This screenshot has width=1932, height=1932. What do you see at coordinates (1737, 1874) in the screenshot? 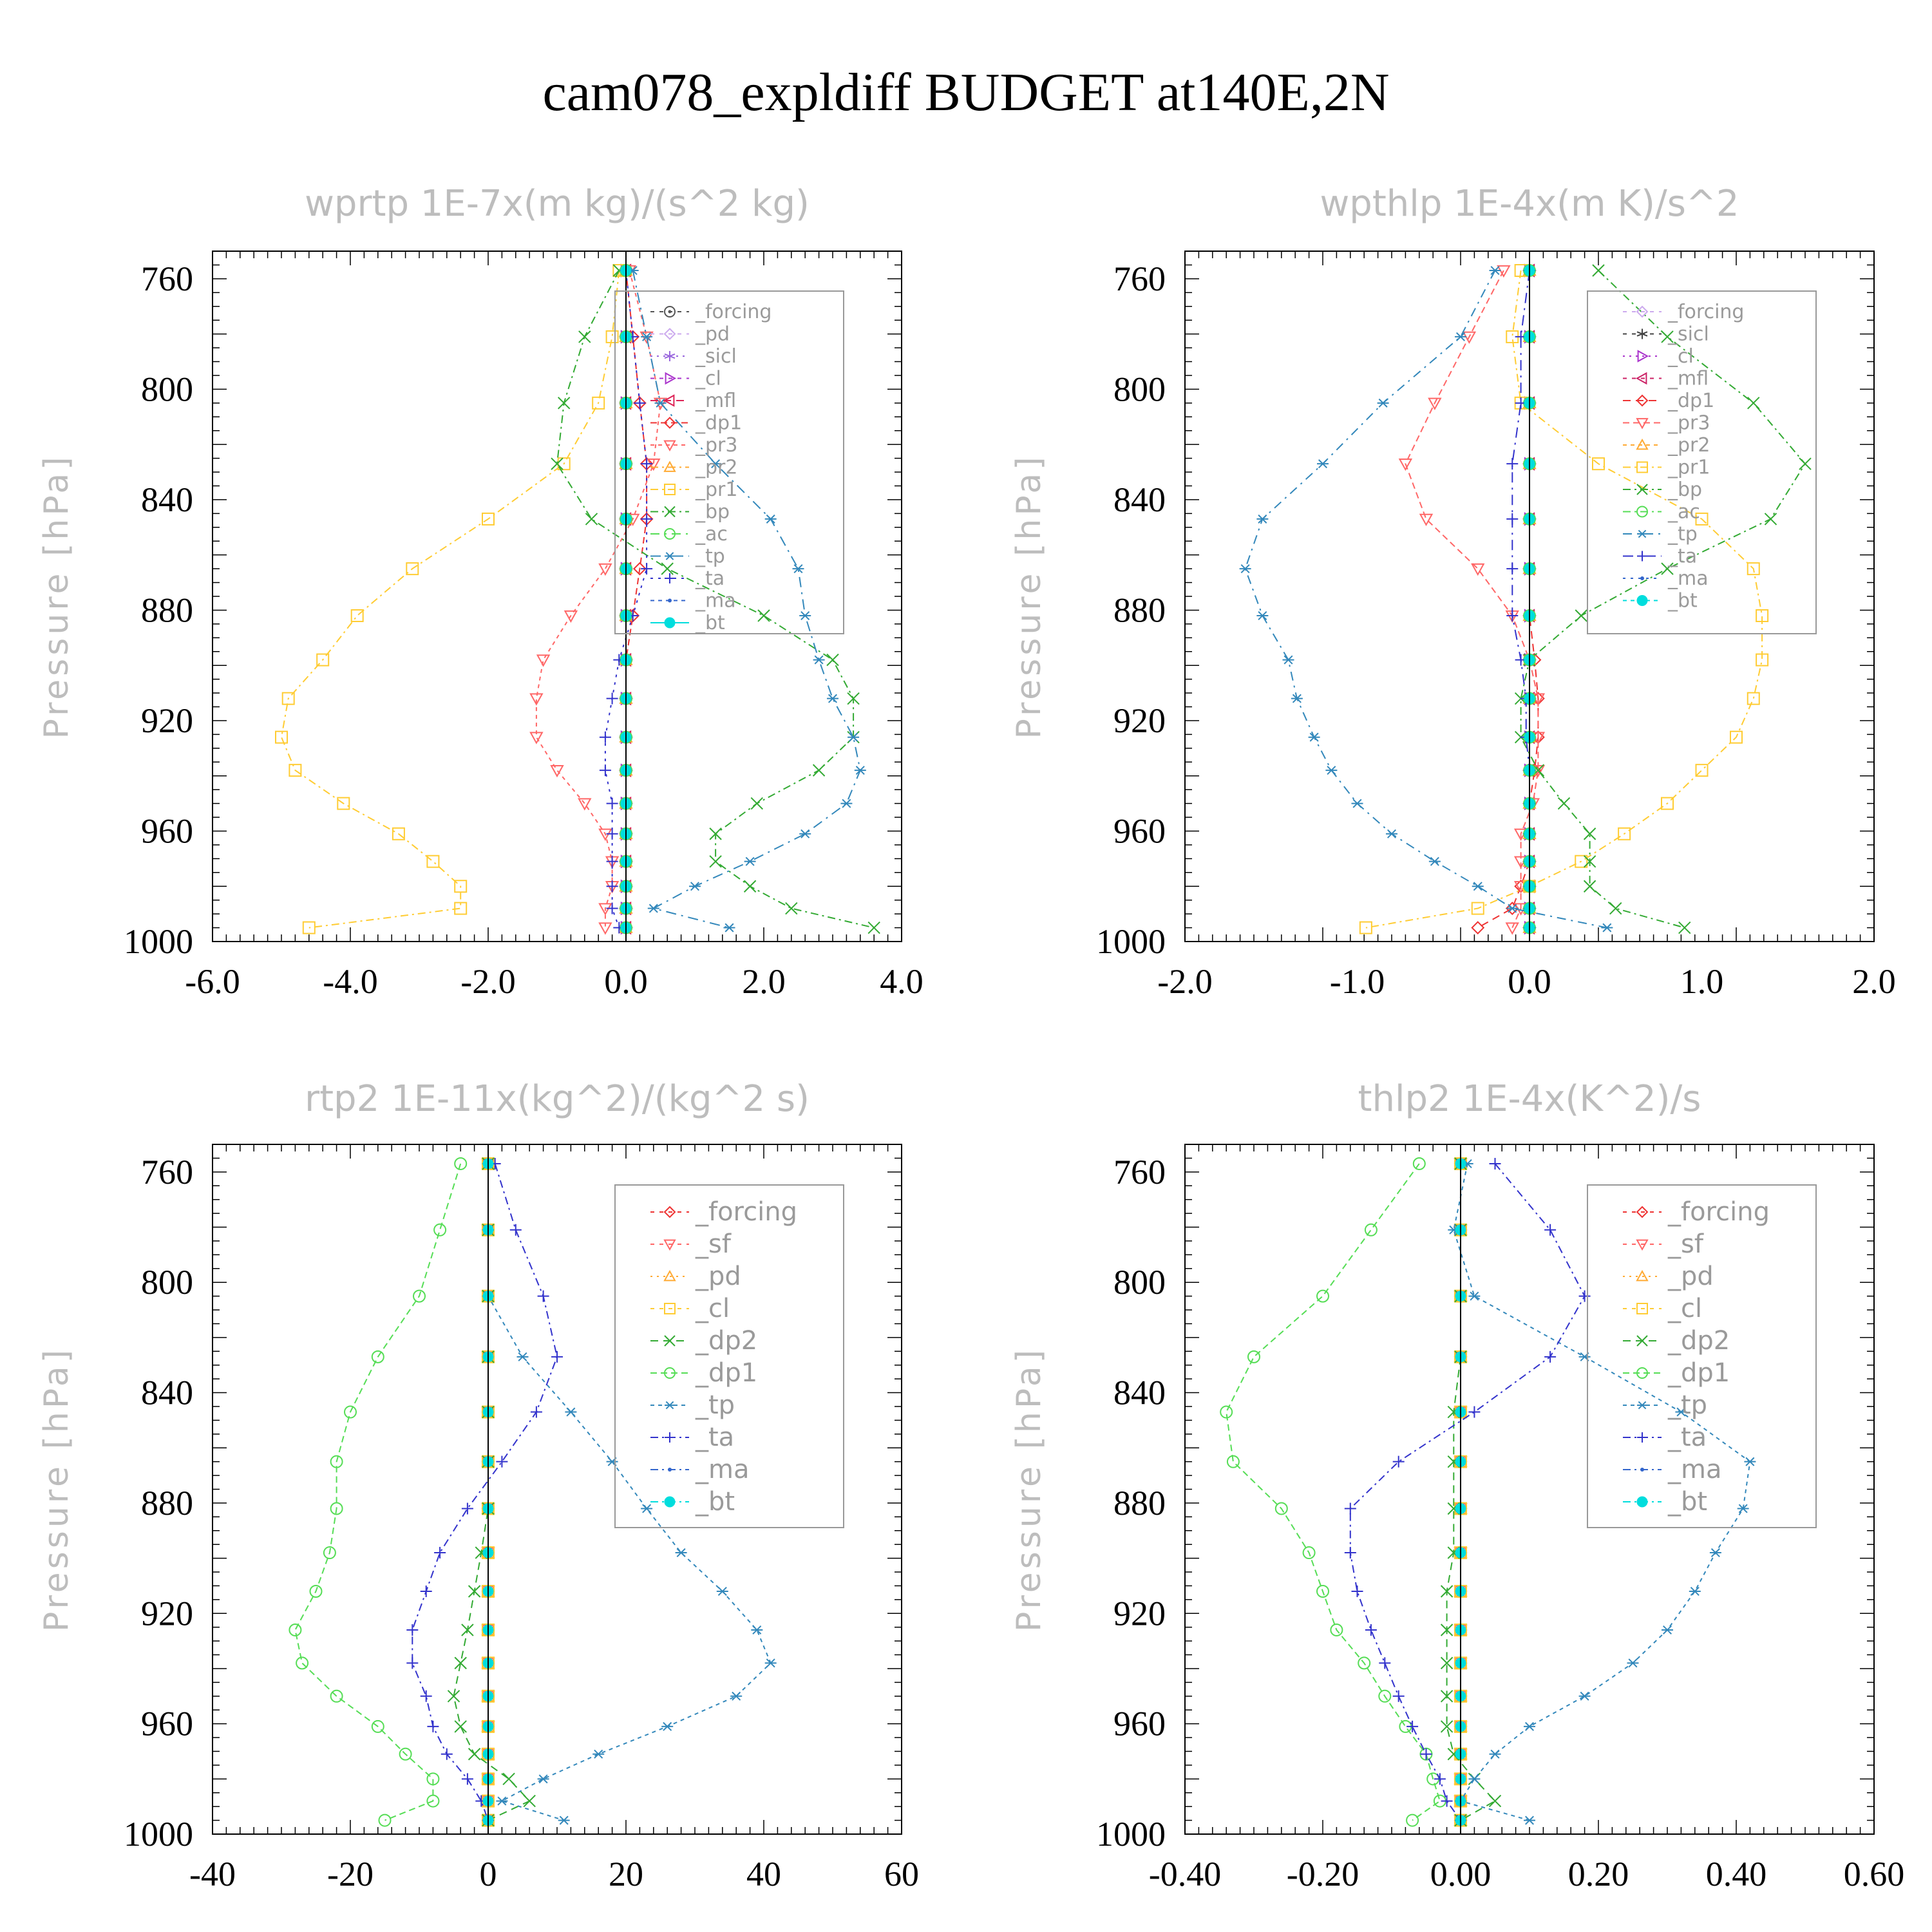
I see `x-tick-label: 0.40` at bounding box center [1737, 1874].